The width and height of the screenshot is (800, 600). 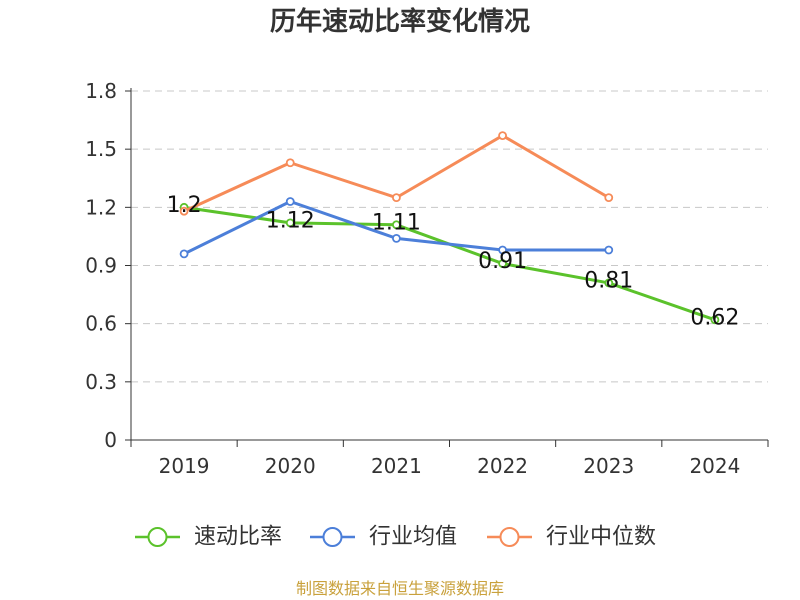 What do you see at coordinates (184, 466) in the screenshot?
I see `x-tick-label: 2019` at bounding box center [184, 466].